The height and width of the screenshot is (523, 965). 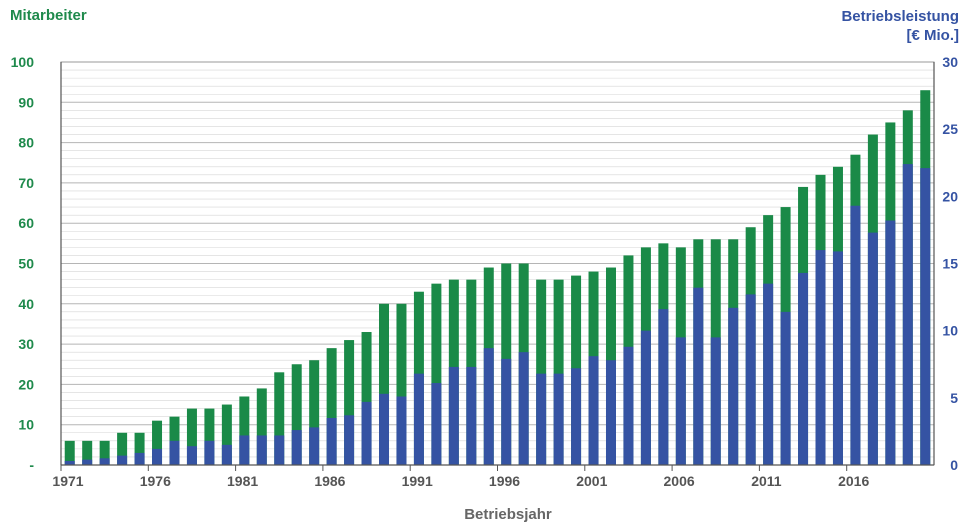 I want to click on y-left-tick-label: -, so click(x=31, y=465).